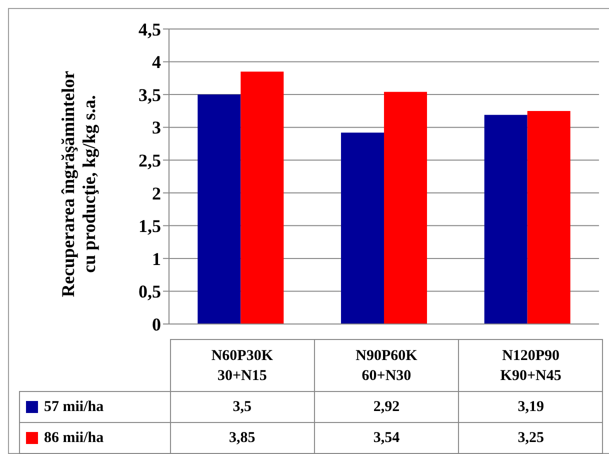 The height and width of the screenshot is (454, 609). What do you see at coordinates (149, 29) in the screenshot?
I see `y-tick-label: 4,5` at bounding box center [149, 29].